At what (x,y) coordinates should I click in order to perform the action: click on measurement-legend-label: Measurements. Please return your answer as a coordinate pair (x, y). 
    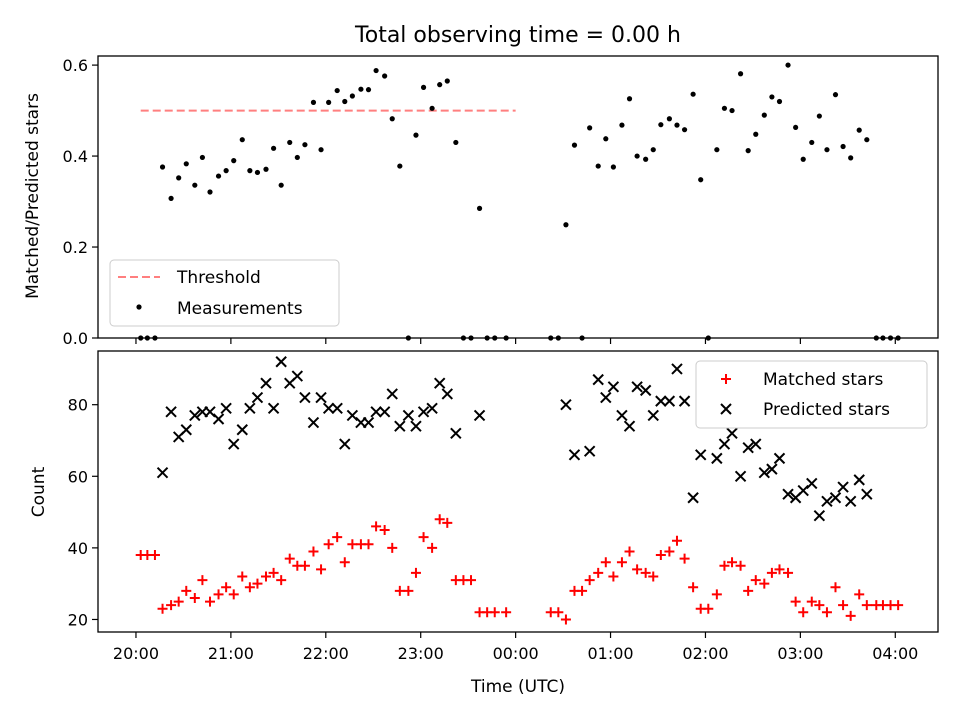
    Looking at the image, I should click on (240, 309).